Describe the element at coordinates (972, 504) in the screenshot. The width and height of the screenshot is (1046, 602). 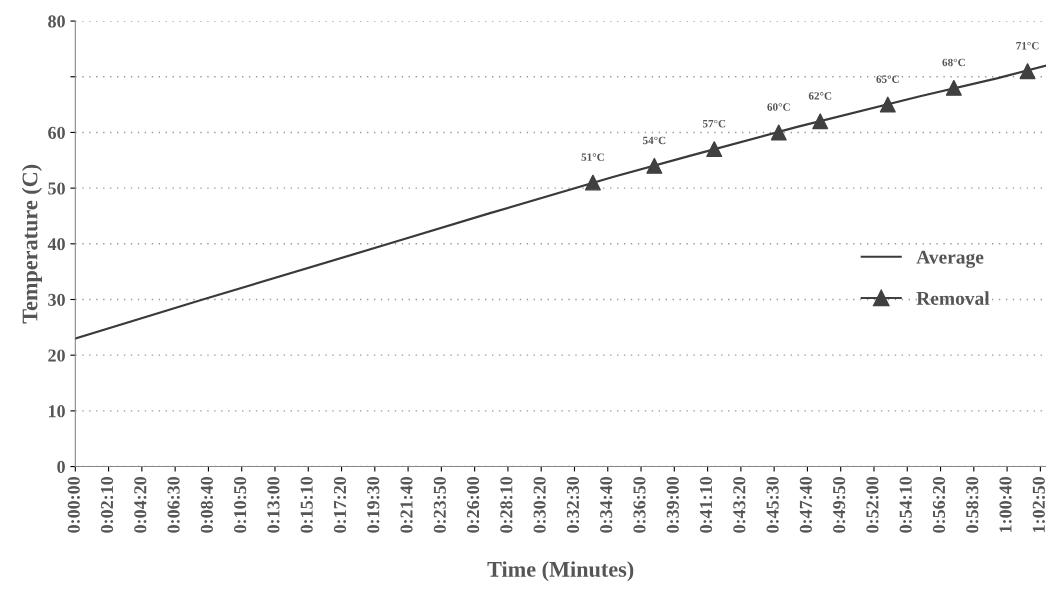
I see `x-tick-label: 0:58:30` at that location.